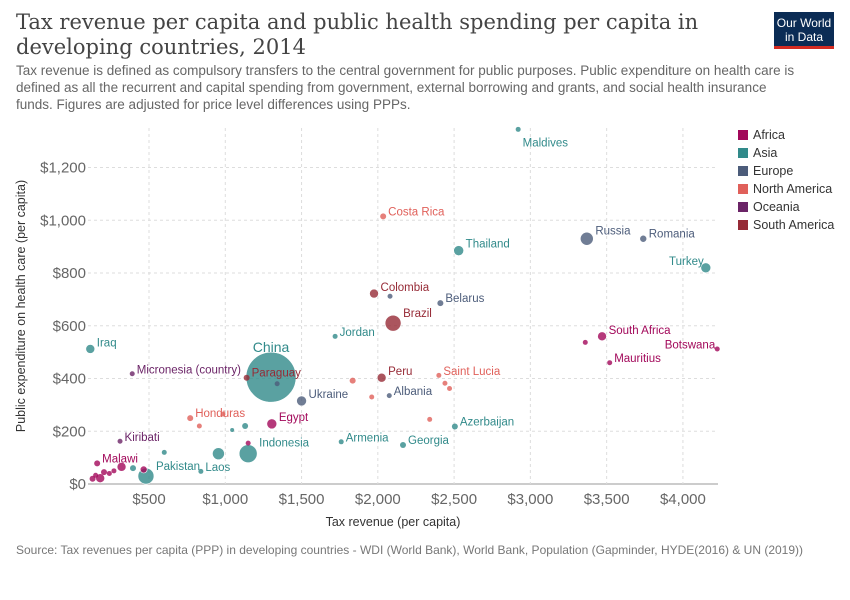 Image resolution: width=850 pixels, height=600 pixels. Describe the element at coordinates (189, 370) in the screenshot. I see `point-label: Micronesia (country)` at that location.